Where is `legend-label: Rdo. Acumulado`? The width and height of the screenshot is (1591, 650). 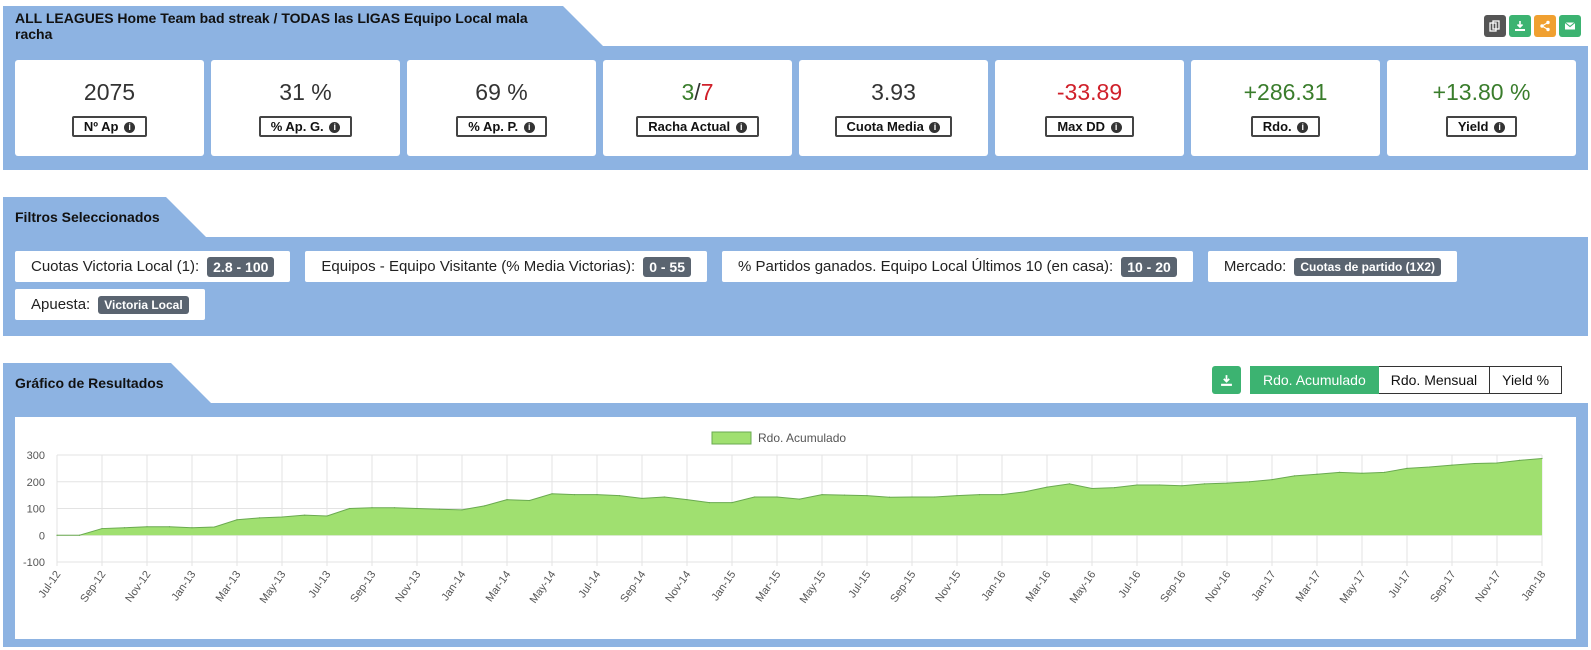
legend-label: Rdo. Acumulado is located at coordinates (802, 438).